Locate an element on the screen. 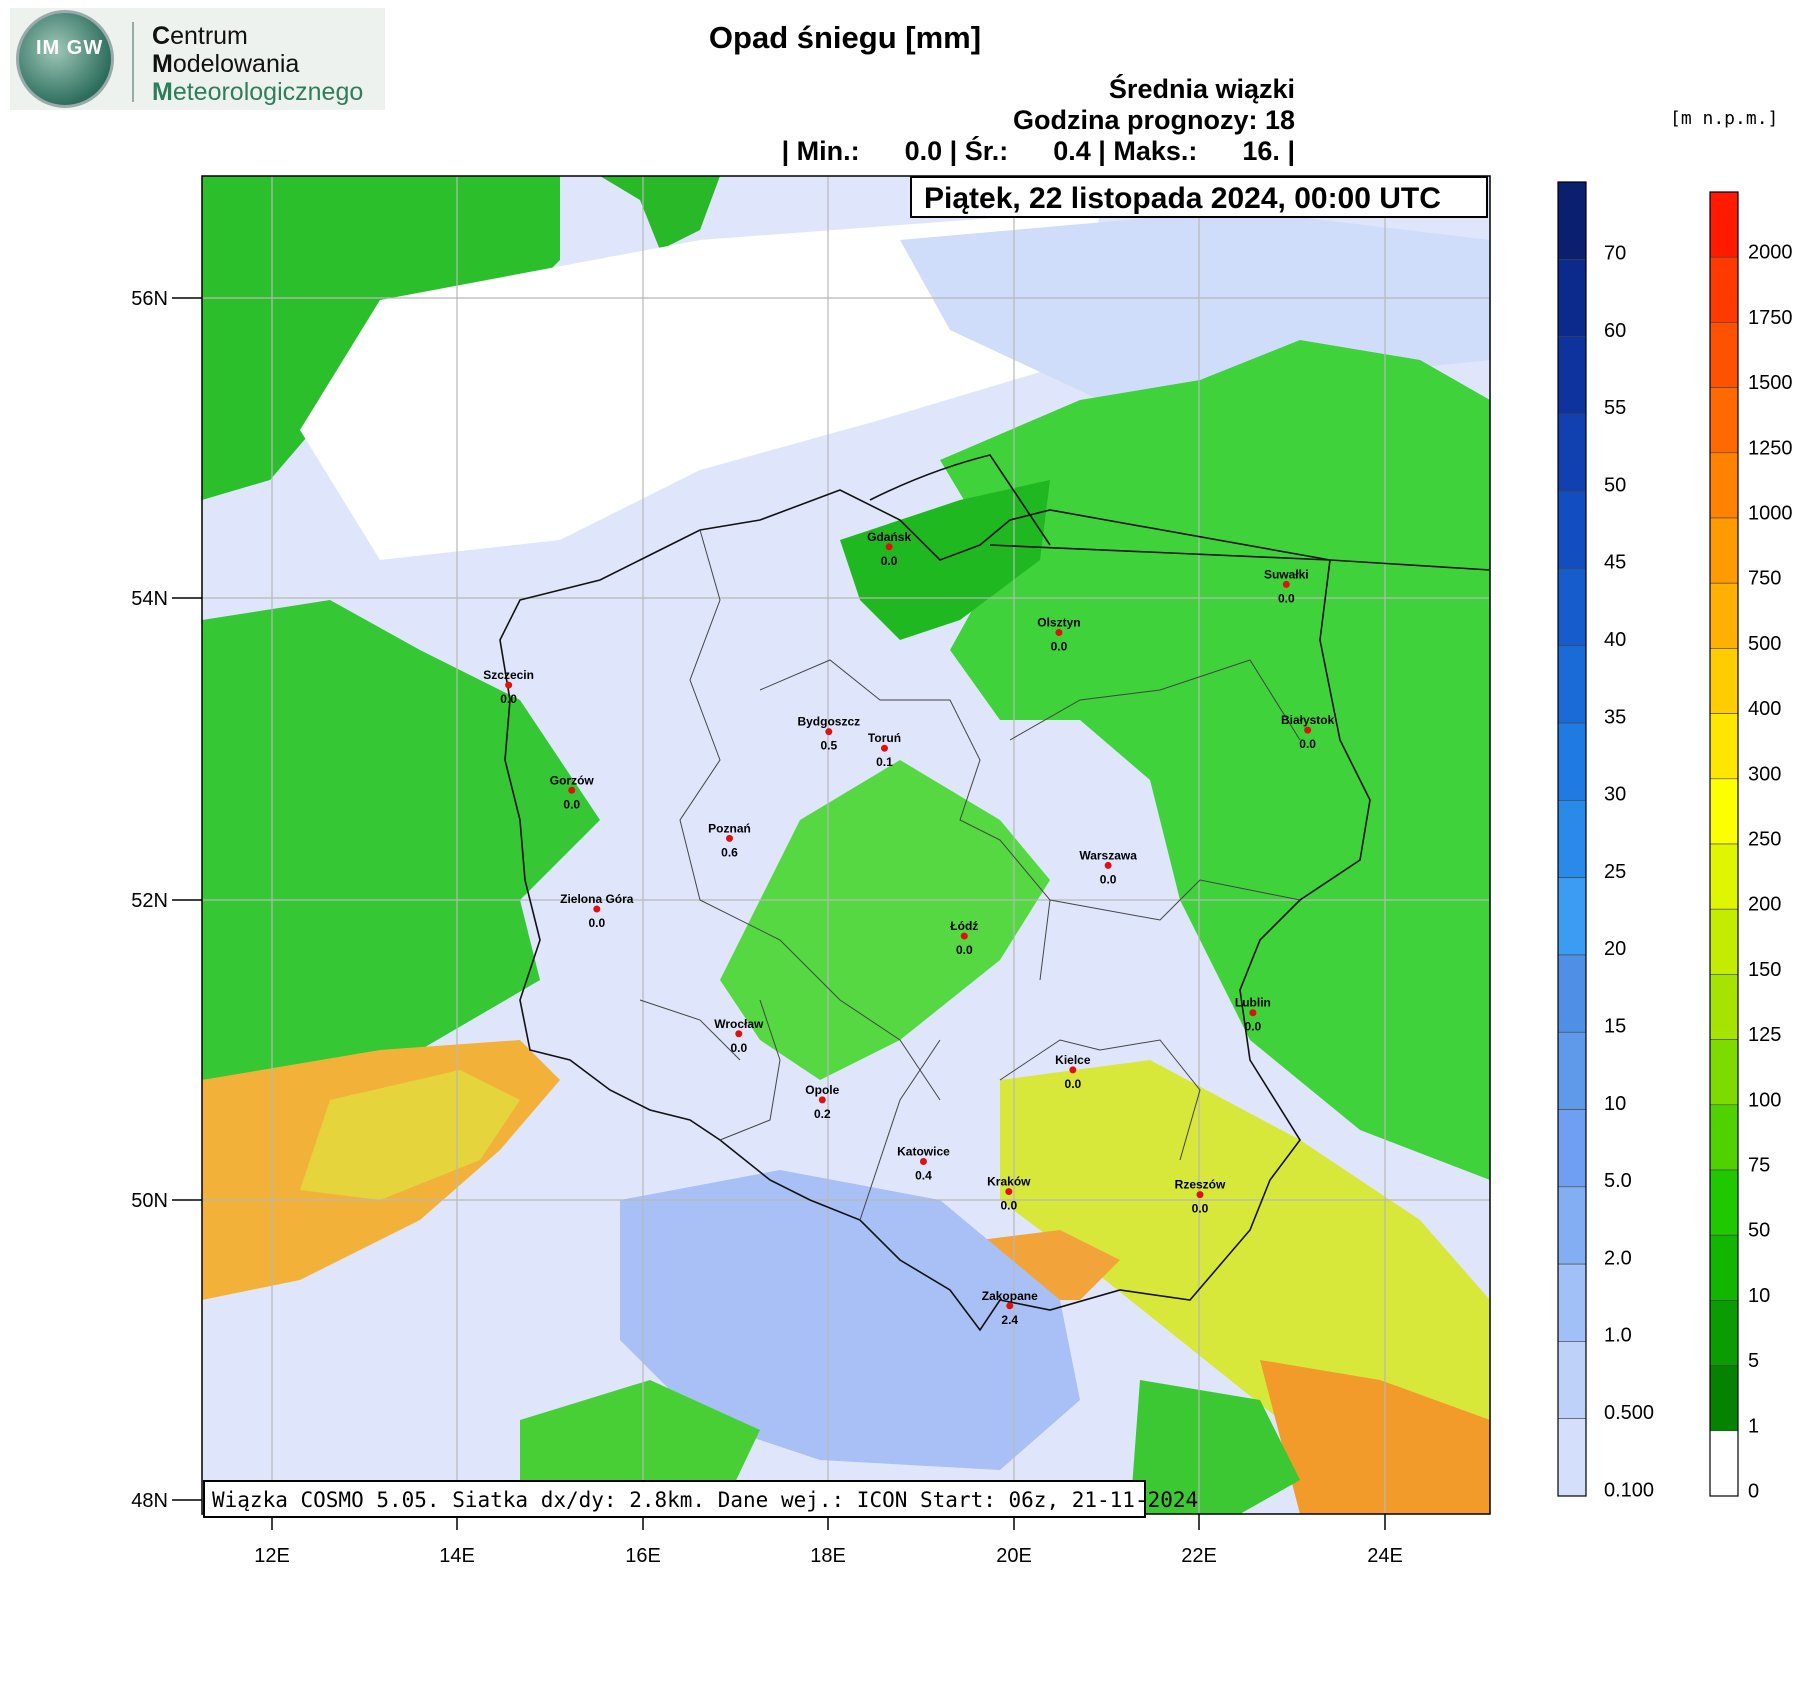 The width and height of the screenshot is (1800, 1700). colorbar-label: 1 is located at coordinates (1753, 1426).